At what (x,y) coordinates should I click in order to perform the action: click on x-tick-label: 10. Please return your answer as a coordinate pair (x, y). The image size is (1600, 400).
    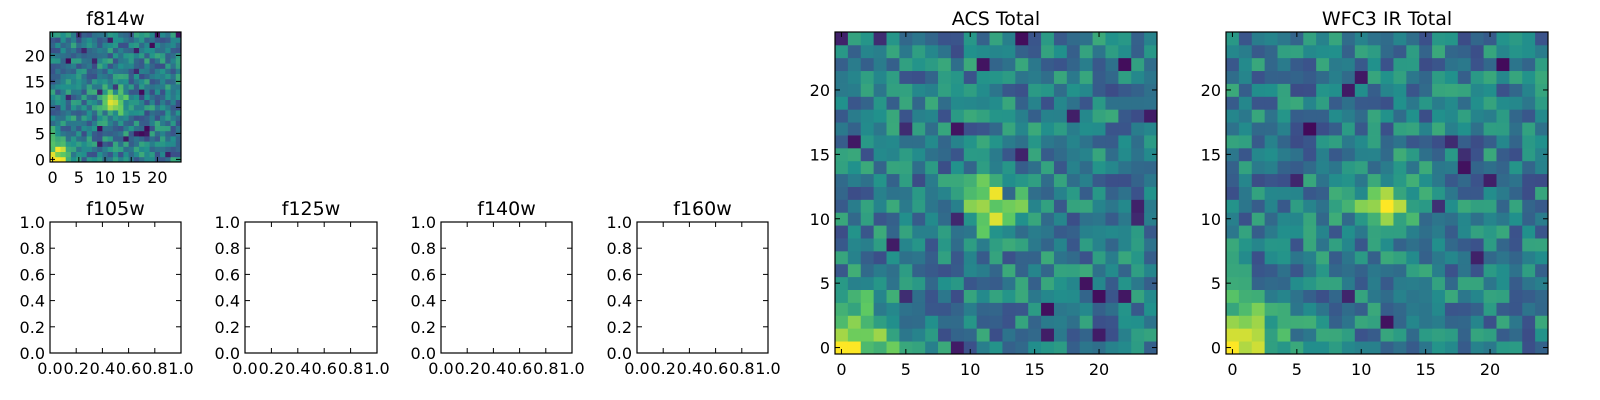
    Looking at the image, I should click on (970, 369).